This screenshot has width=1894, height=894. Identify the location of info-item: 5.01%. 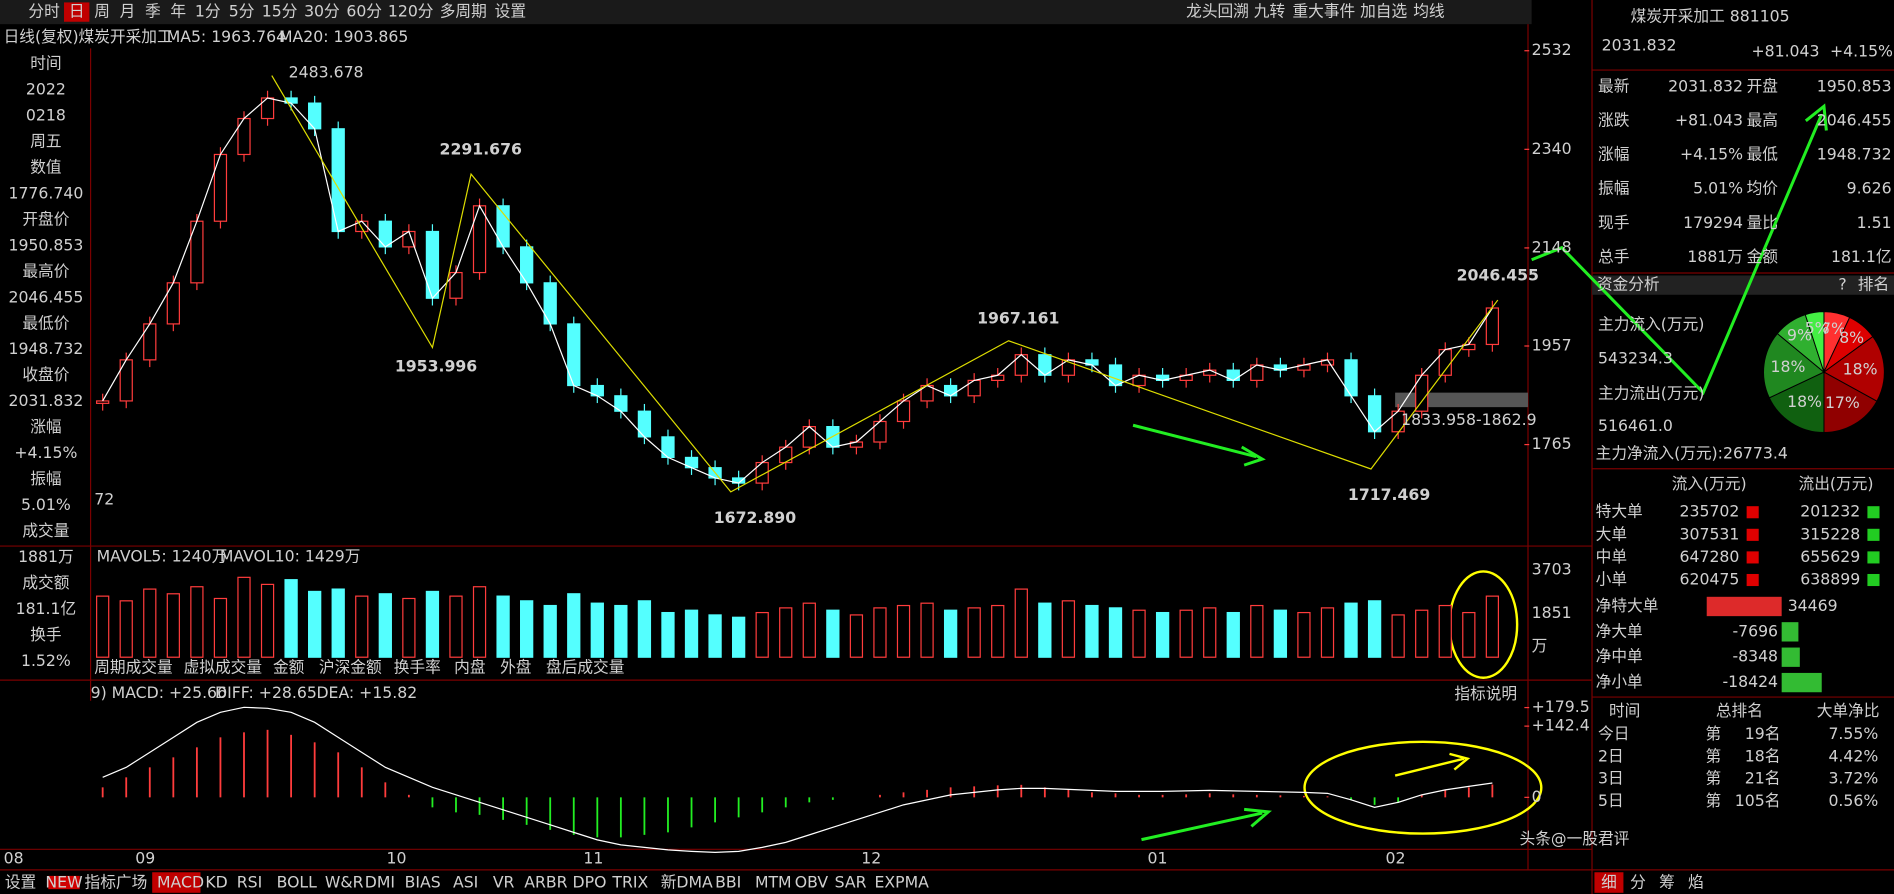
(46, 504).